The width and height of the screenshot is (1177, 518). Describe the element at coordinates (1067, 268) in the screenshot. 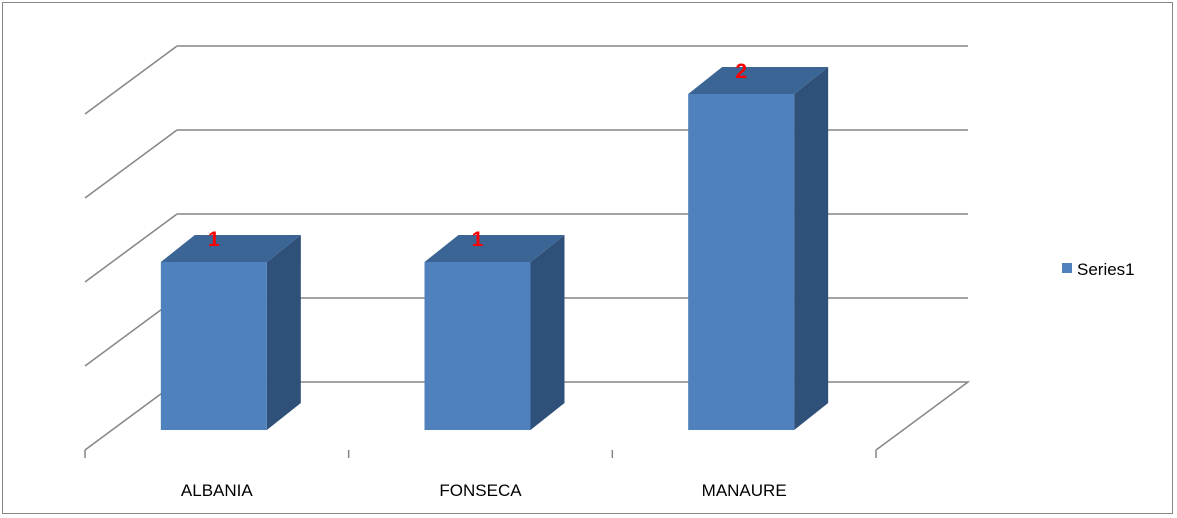

I see `legend-swatch-series1` at that location.